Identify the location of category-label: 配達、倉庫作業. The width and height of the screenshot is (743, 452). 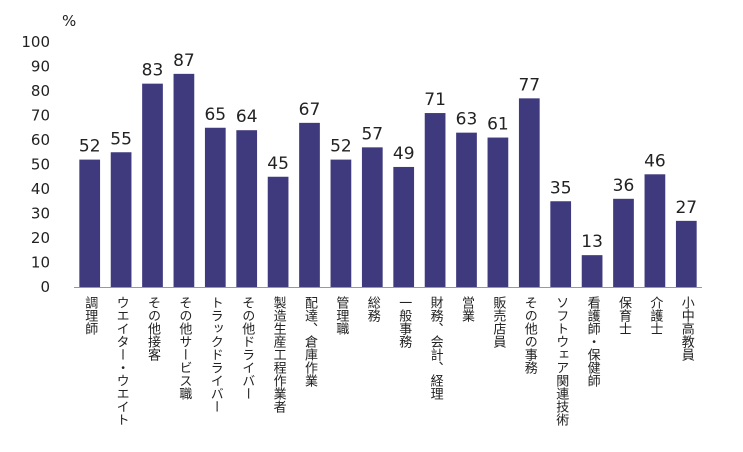
(310, 341).